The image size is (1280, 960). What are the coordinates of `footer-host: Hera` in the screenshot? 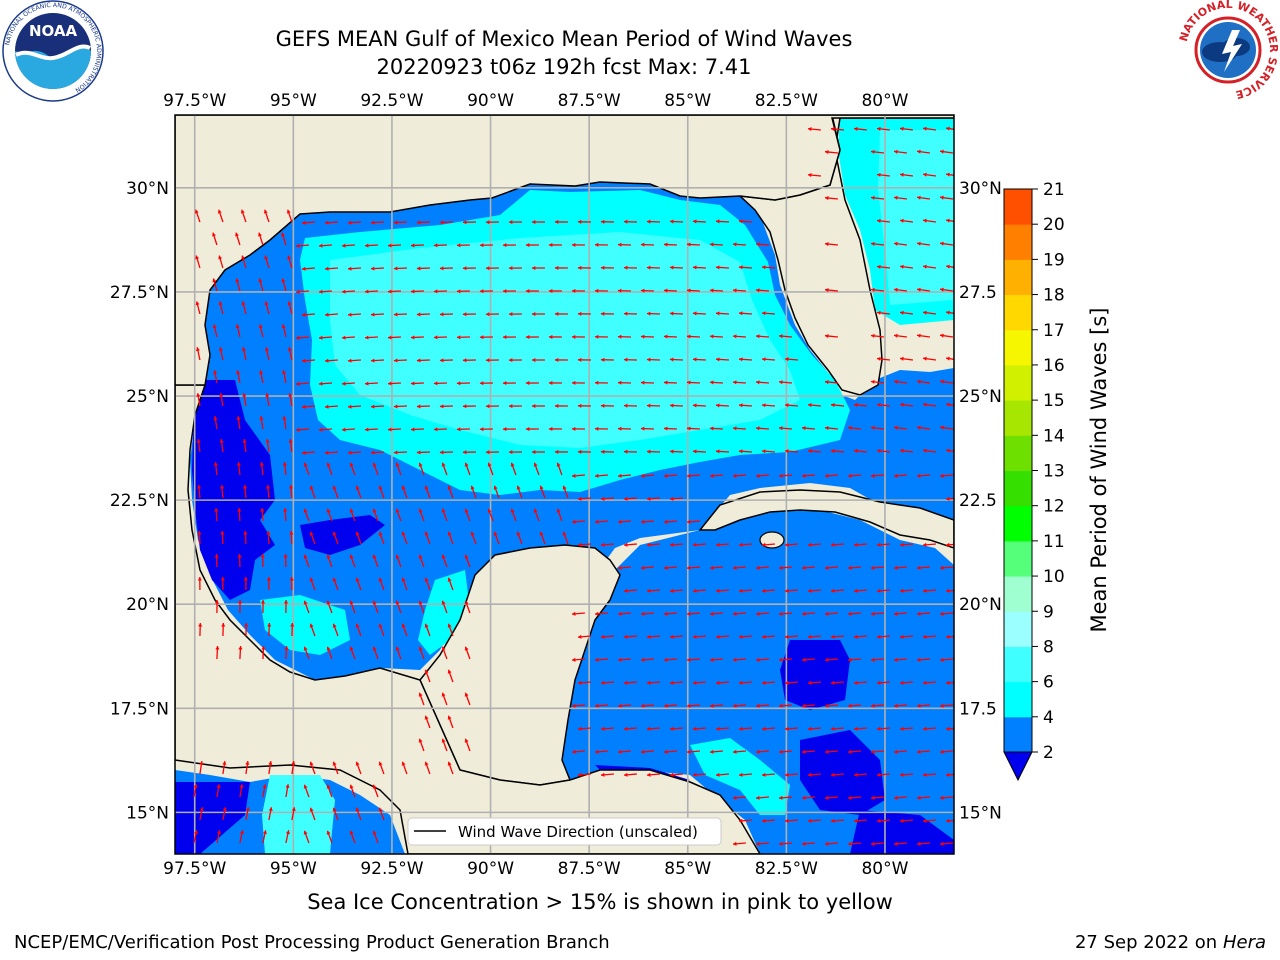 It's located at (1244, 942).